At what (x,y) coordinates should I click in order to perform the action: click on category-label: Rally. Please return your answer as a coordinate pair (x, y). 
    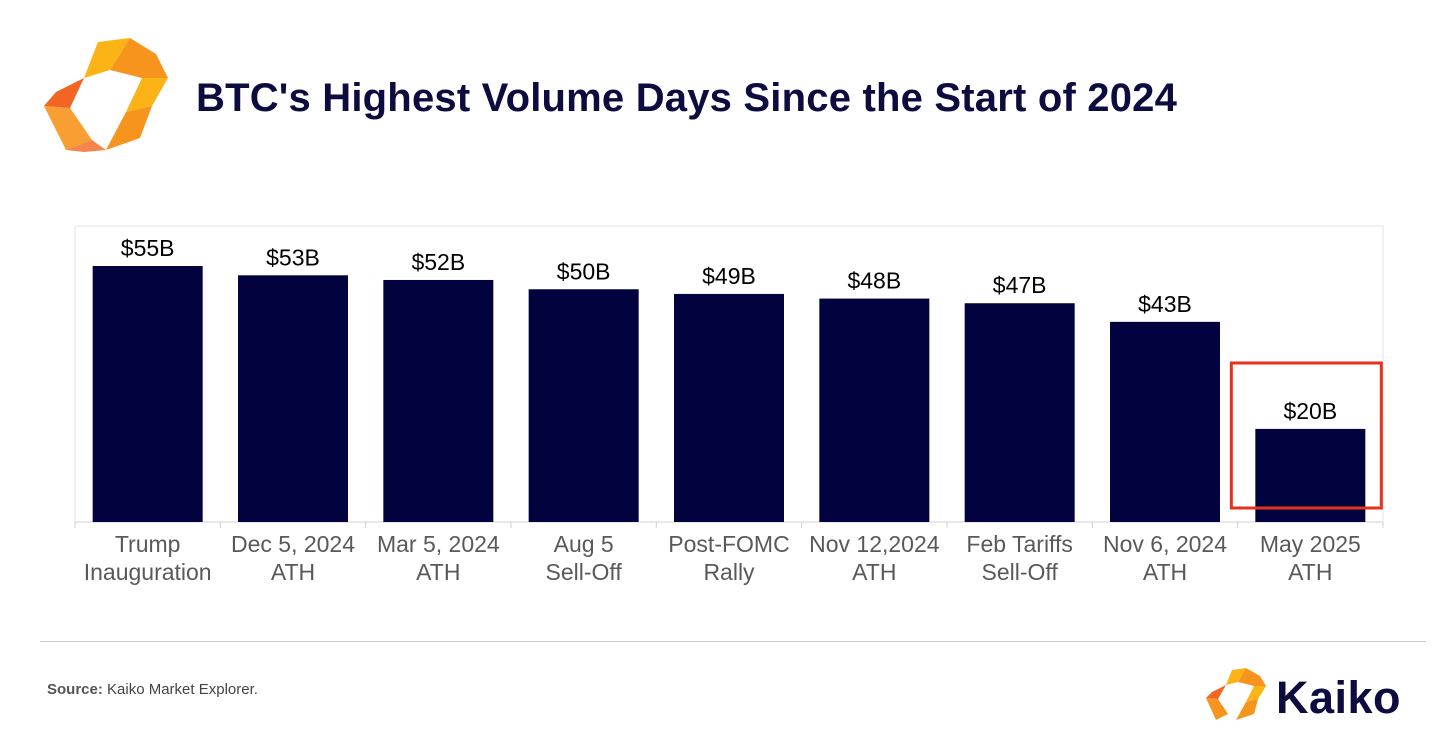
    Looking at the image, I should click on (729, 572).